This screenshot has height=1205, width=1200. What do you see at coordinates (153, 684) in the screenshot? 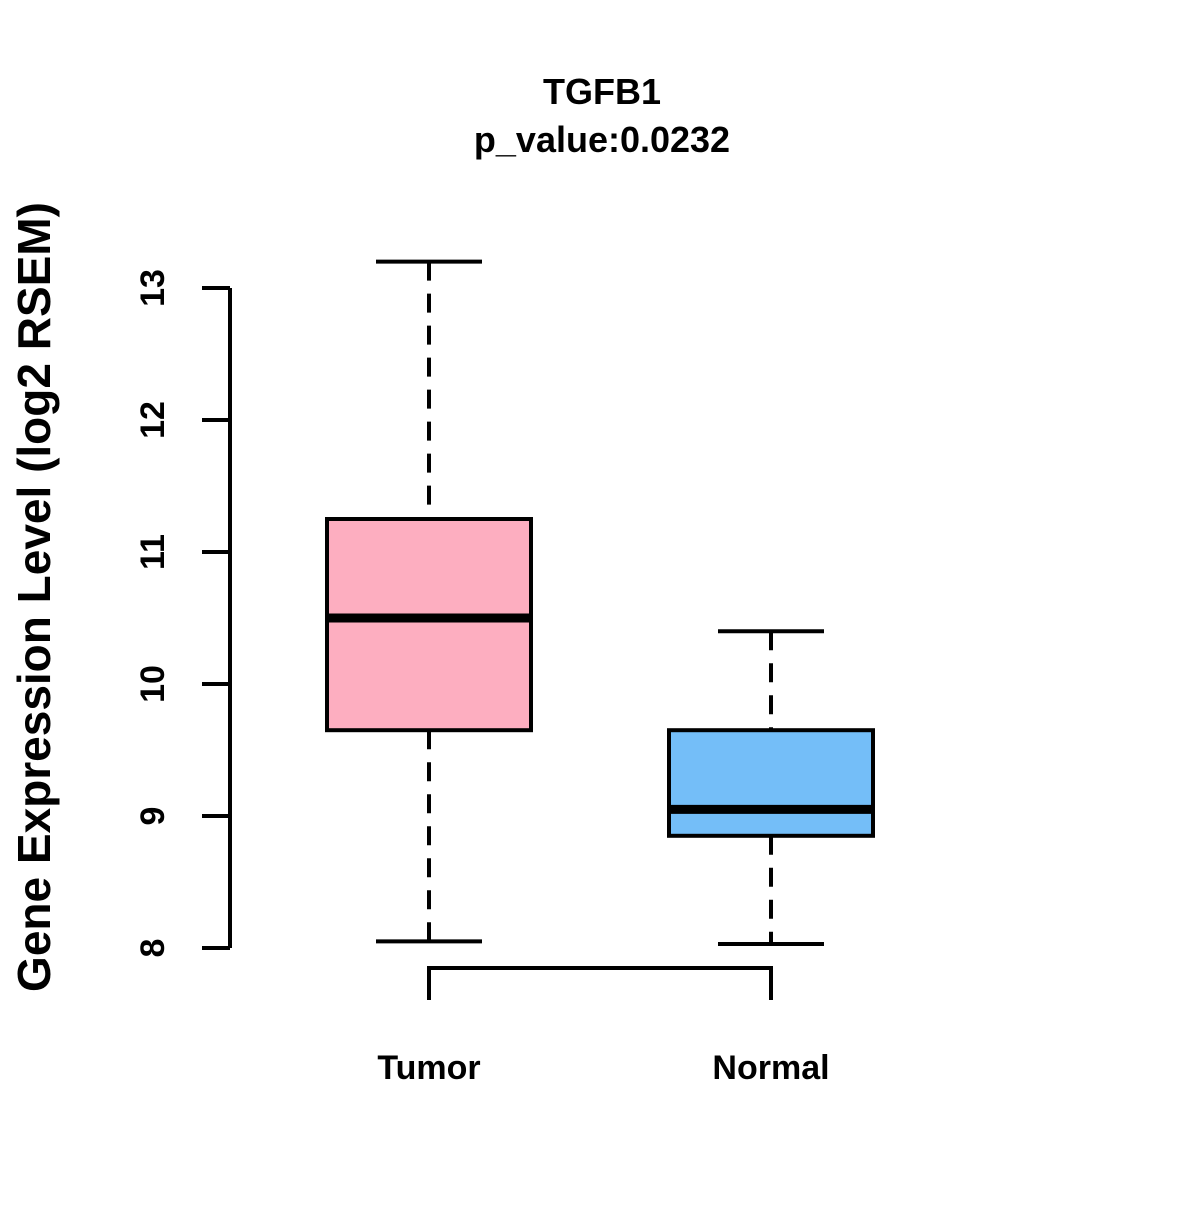
I see `y-tick-label-10: 10` at bounding box center [153, 684].